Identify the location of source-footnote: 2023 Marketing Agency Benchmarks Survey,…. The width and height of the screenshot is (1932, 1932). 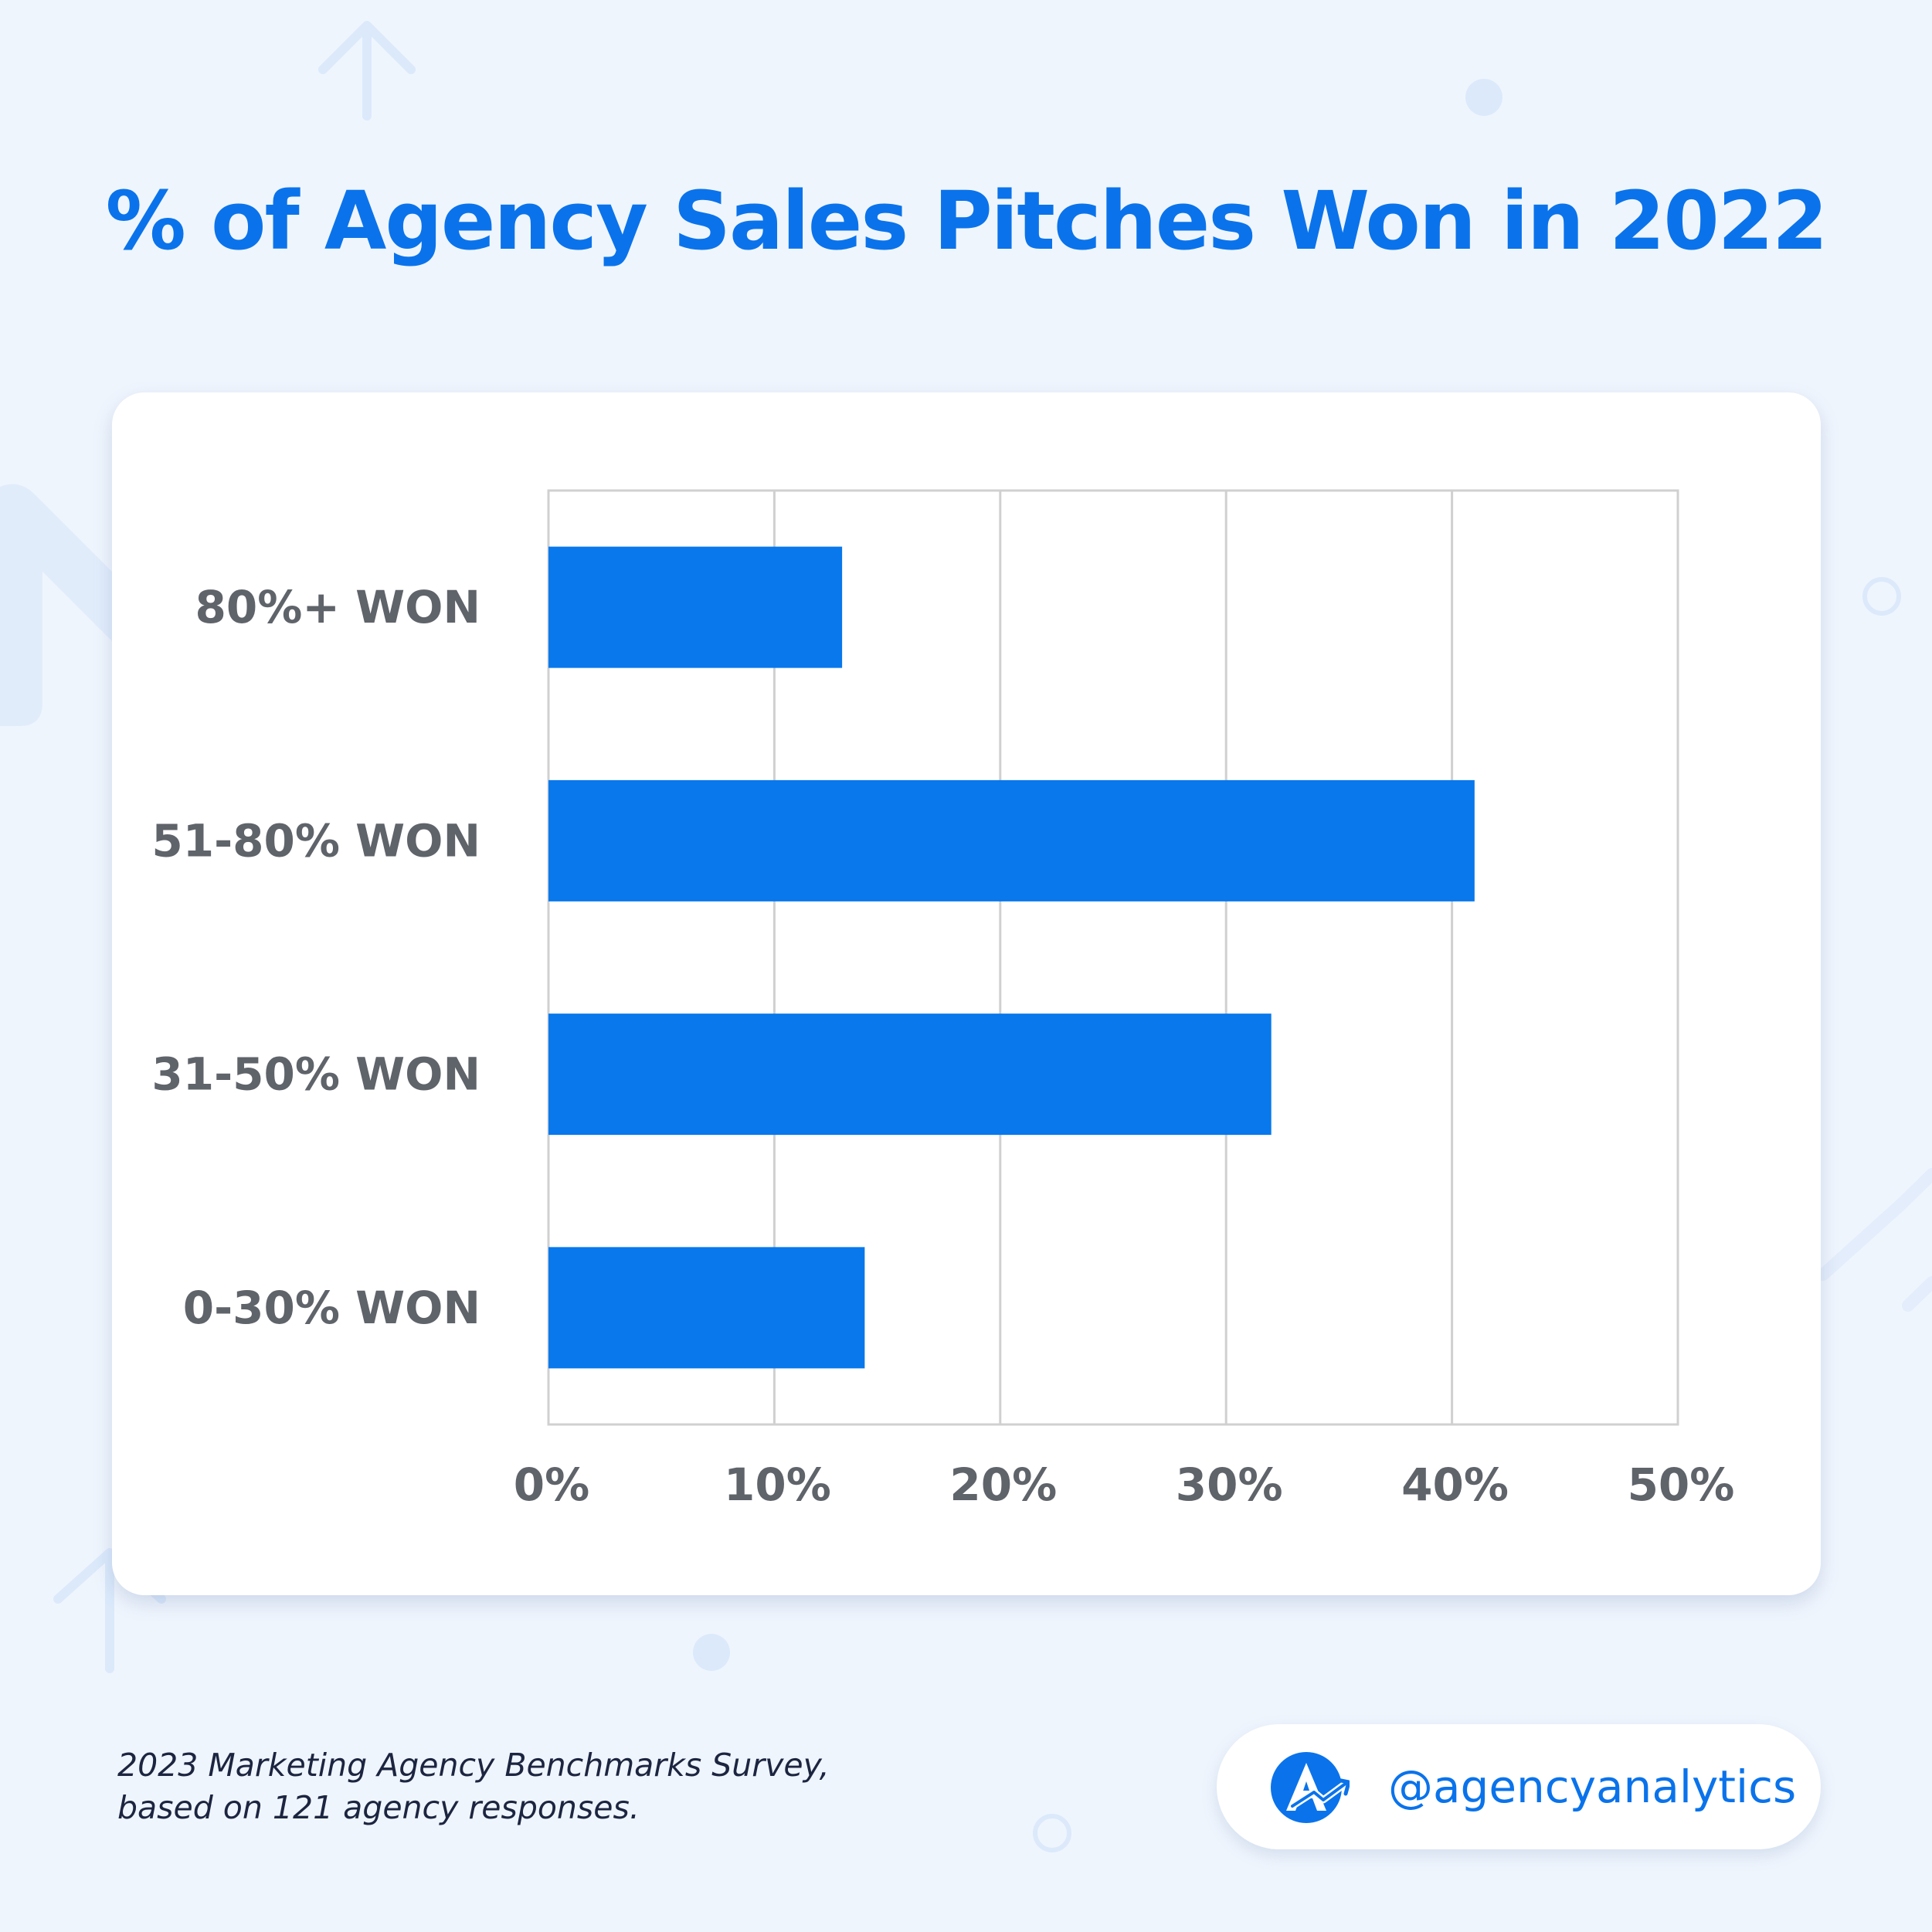
(474, 1786).